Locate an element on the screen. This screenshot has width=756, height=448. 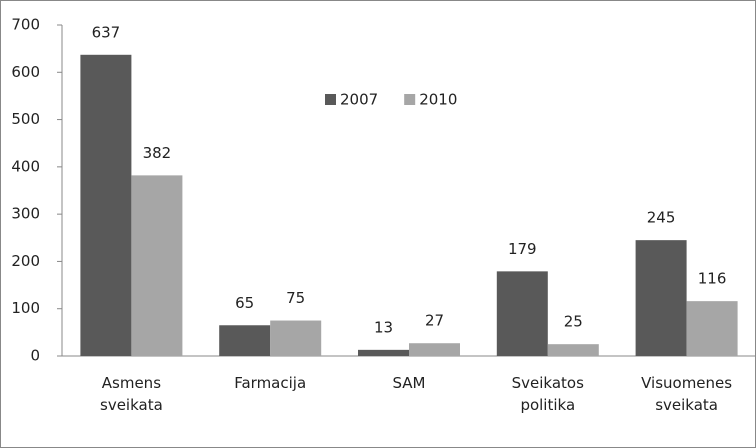
value-label: 75 is located at coordinates (295, 298).